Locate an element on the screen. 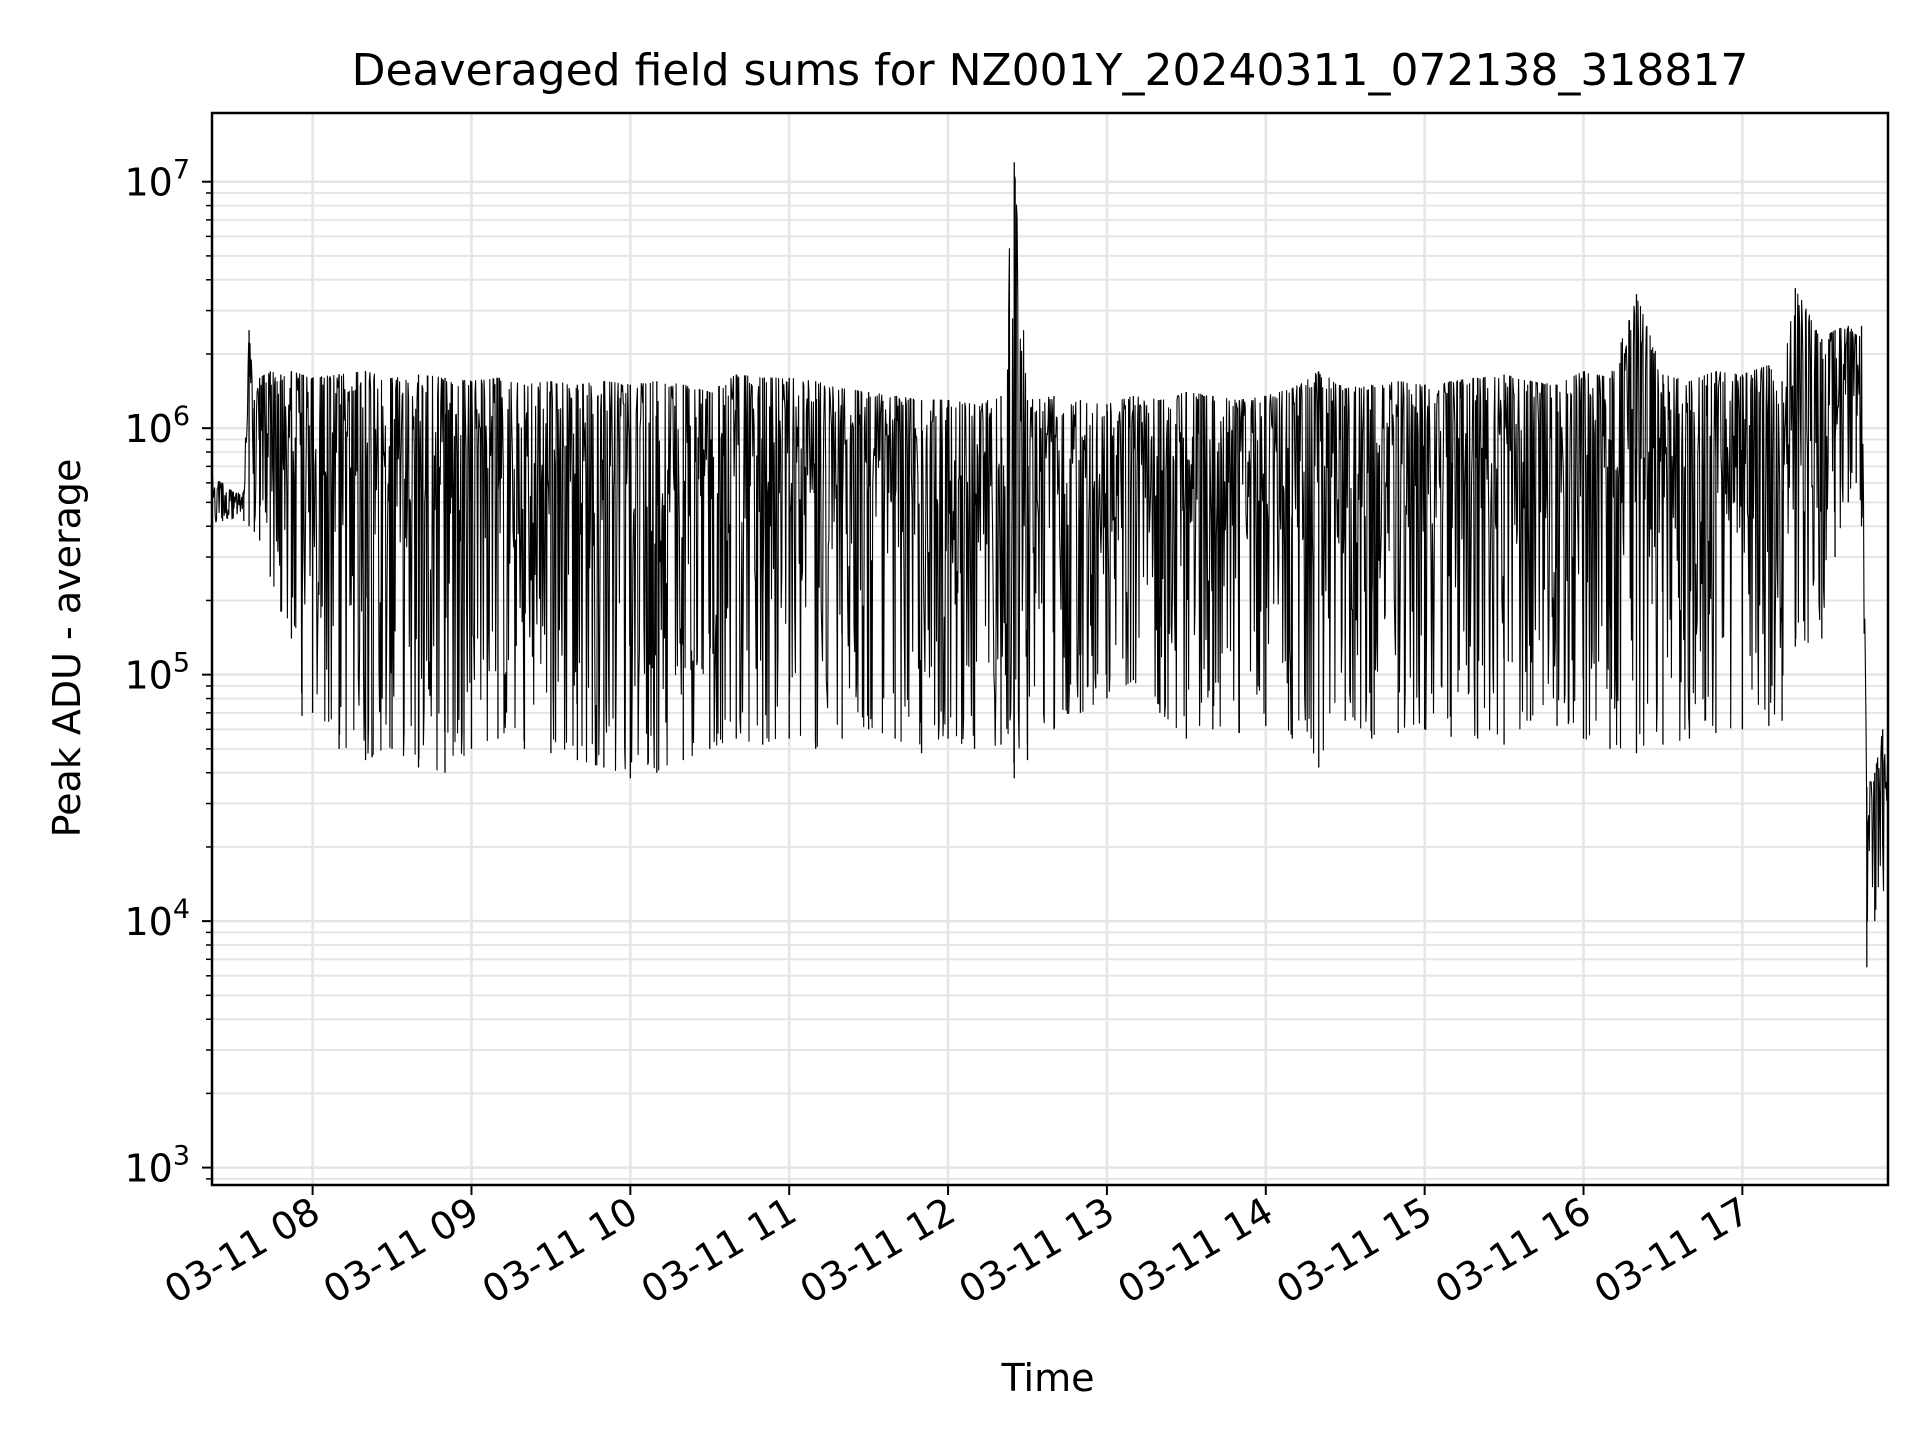 The height and width of the screenshot is (1440, 1920). y-axis-label: Peak ADU - average is located at coordinates (67, 648).